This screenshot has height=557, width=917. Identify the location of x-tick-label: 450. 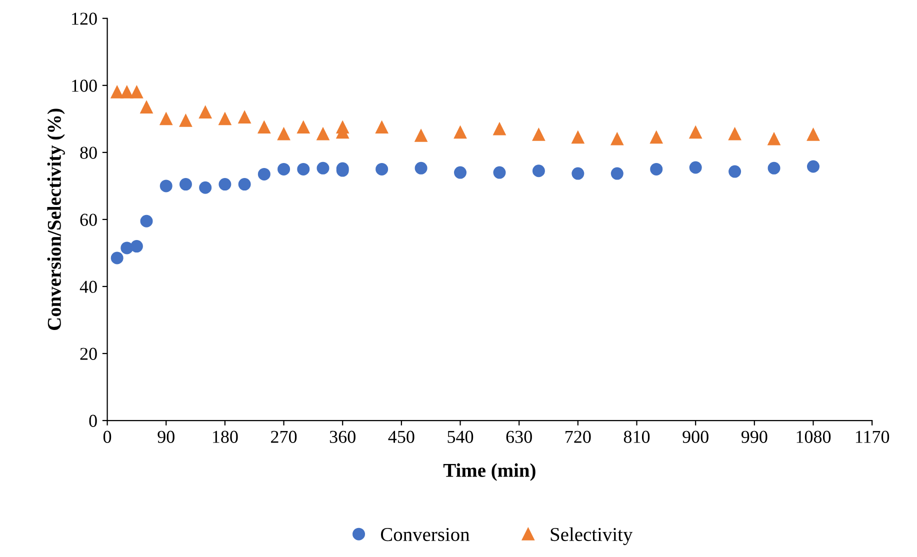
(401, 436).